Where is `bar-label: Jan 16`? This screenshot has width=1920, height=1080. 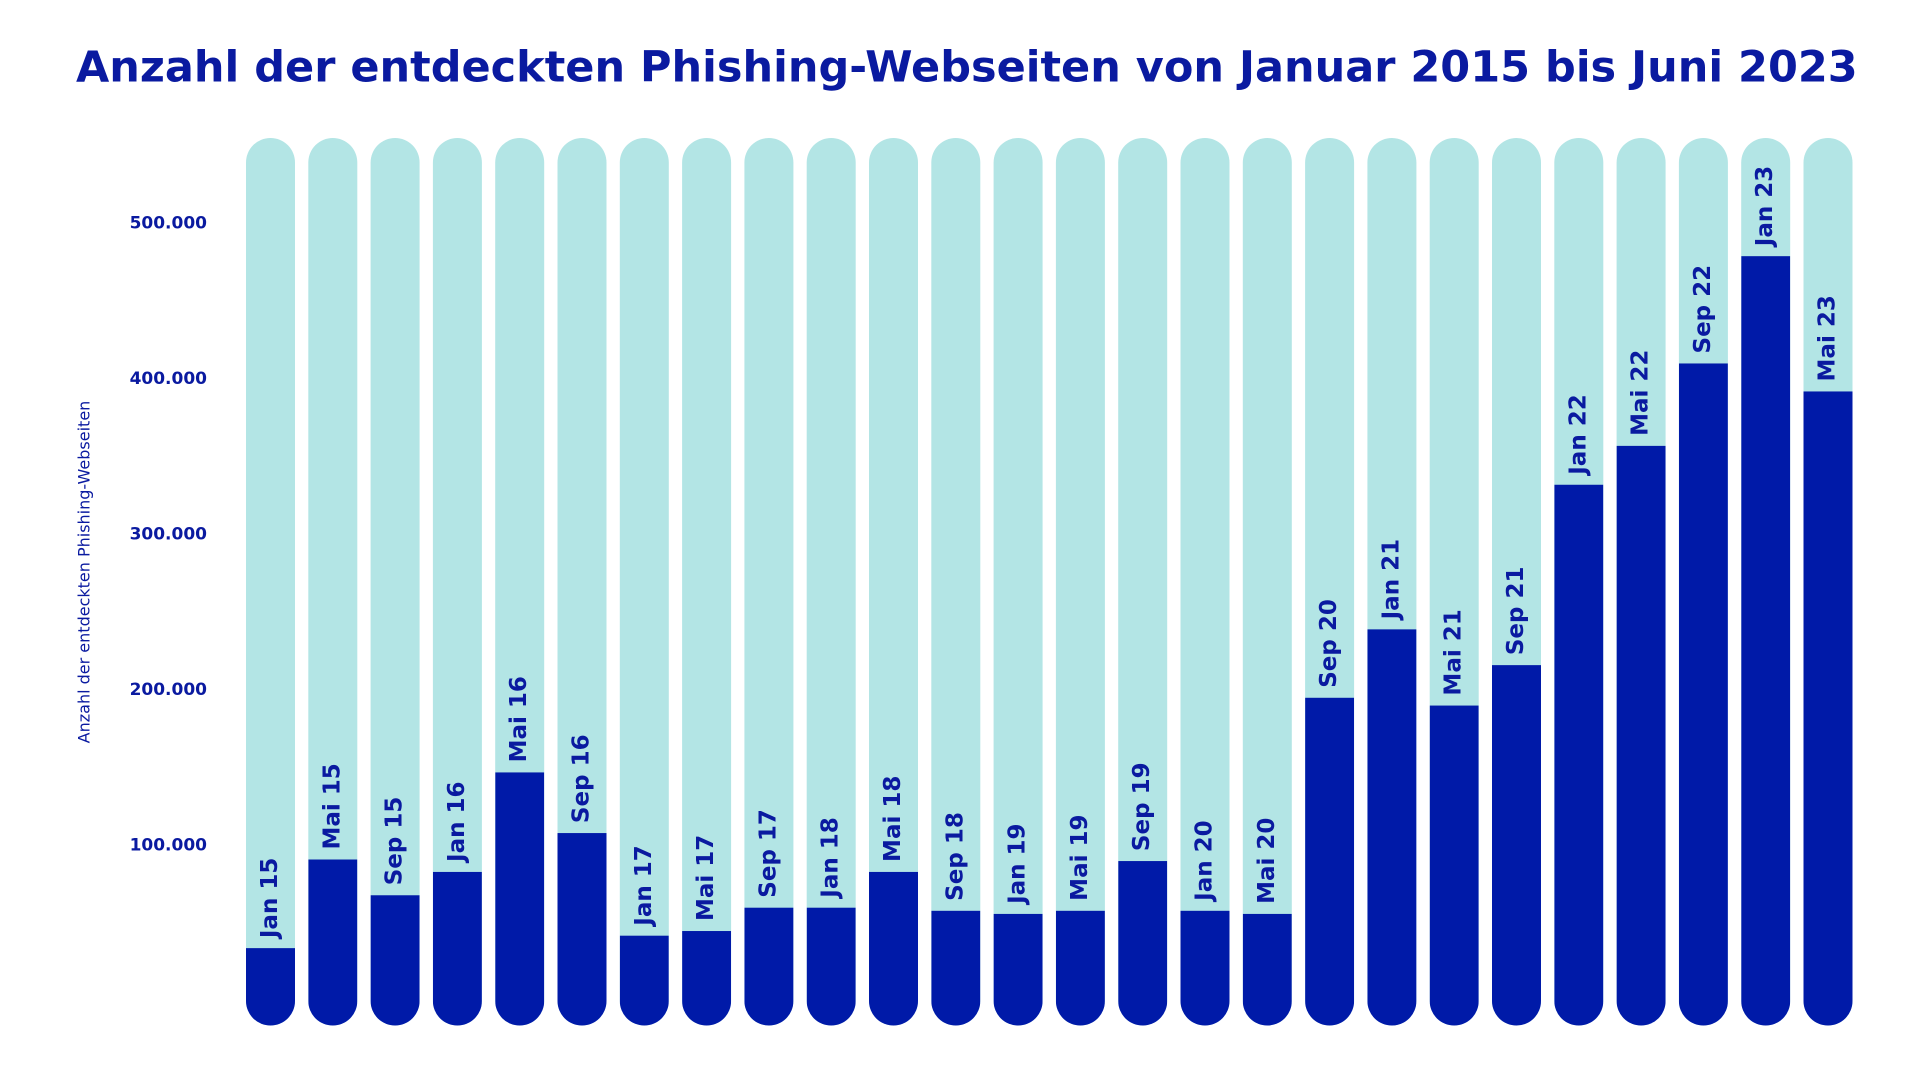
bar-label: Jan 16 is located at coordinates (457, 822).